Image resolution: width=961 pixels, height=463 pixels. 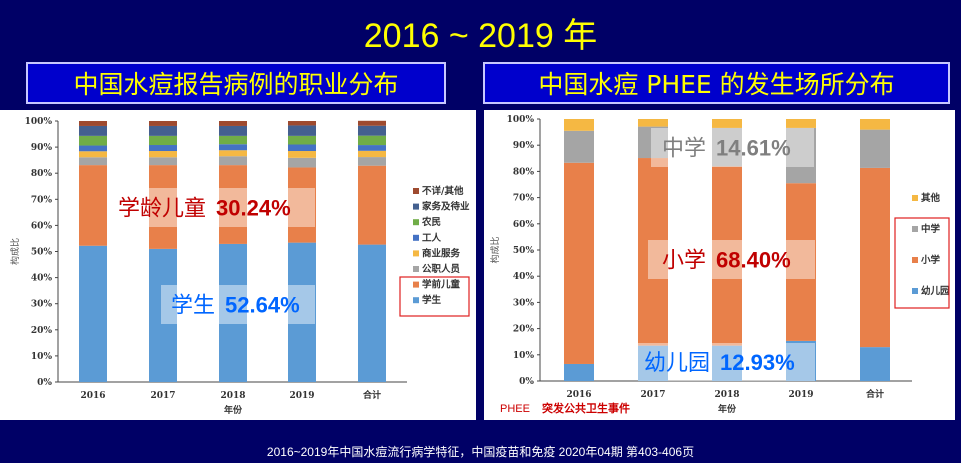 I want to click on annotation-text: 幼儿园 12.93%, so click(x=719, y=362).